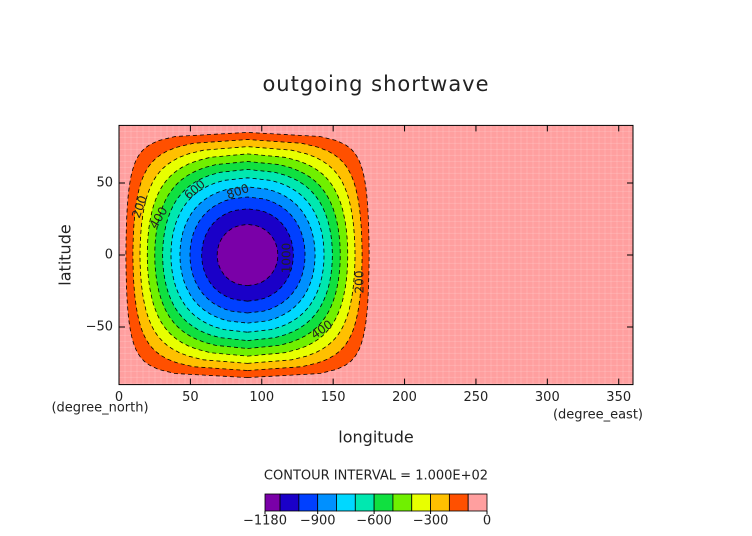 This screenshot has height=536, width=752. Describe the element at coordinates (476, 397) in the screenshot. I see `x-tick-label: 250` at that location.